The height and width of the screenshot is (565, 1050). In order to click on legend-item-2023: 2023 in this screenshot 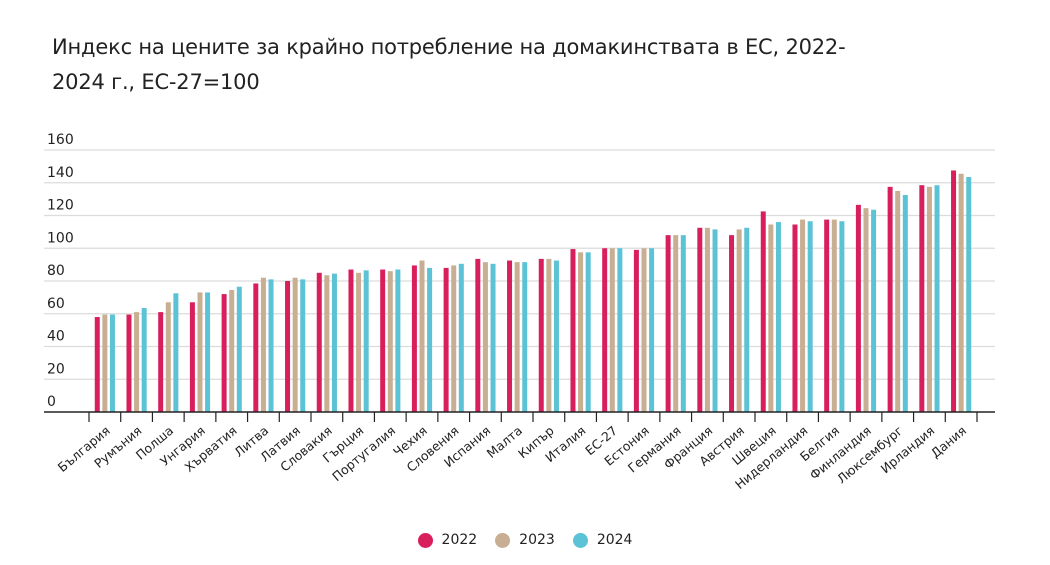, I will do `click(525, 540)`.